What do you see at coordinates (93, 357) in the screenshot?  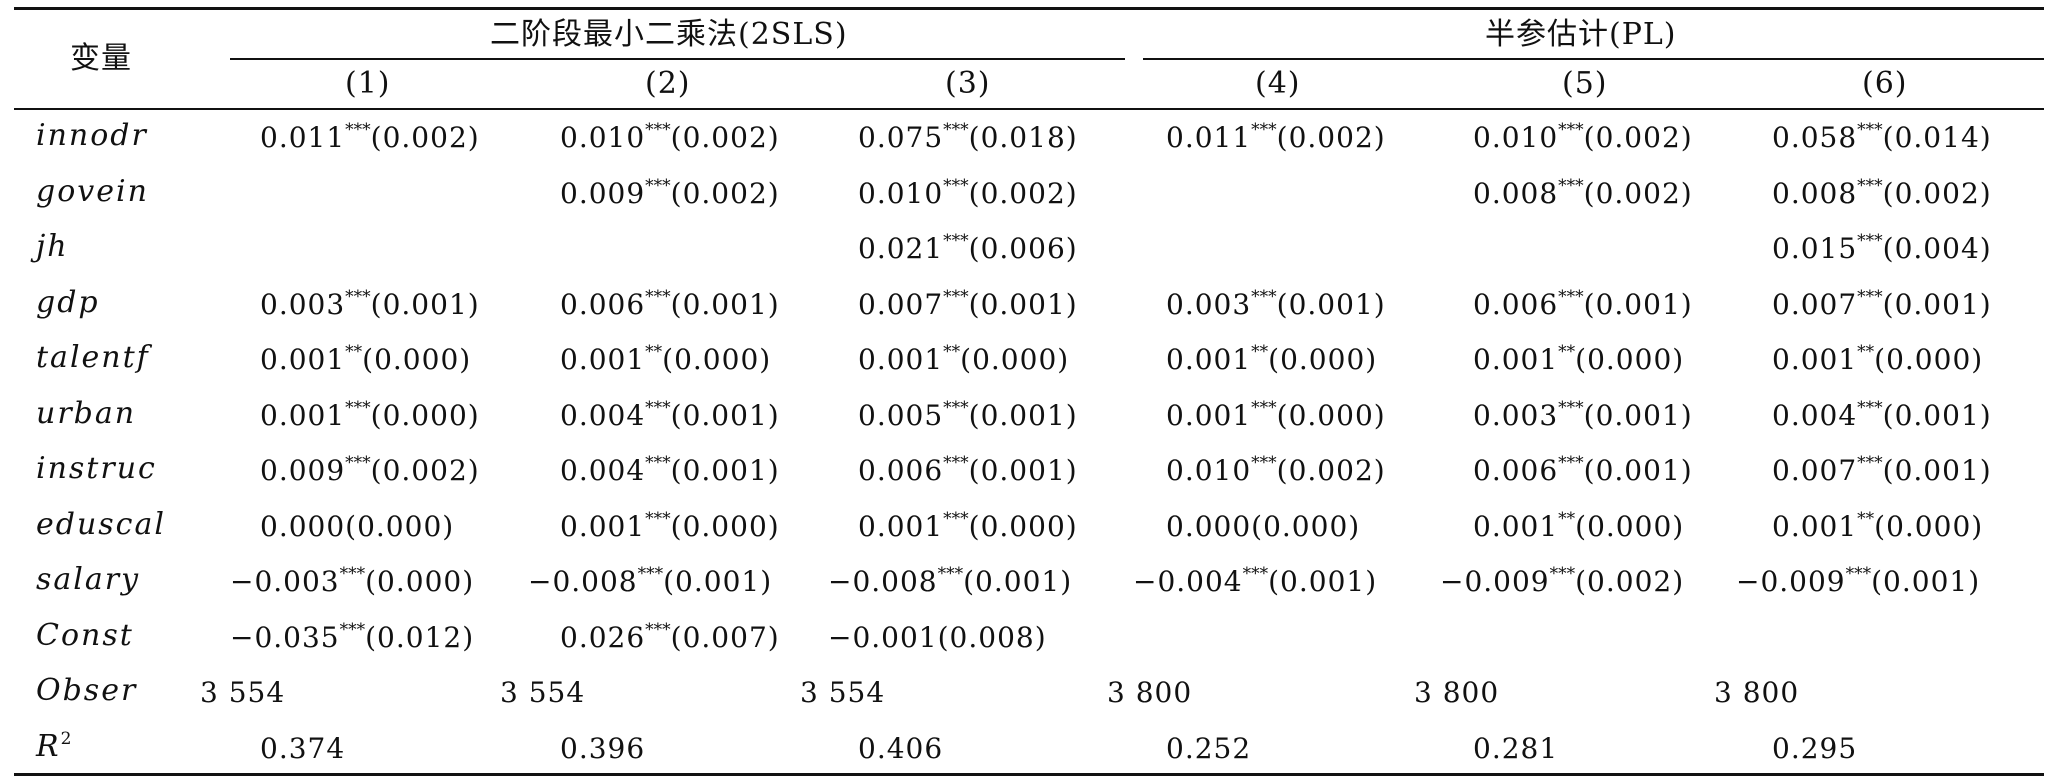 I see `variable-name: talentf` at bounding box center [93, 357].